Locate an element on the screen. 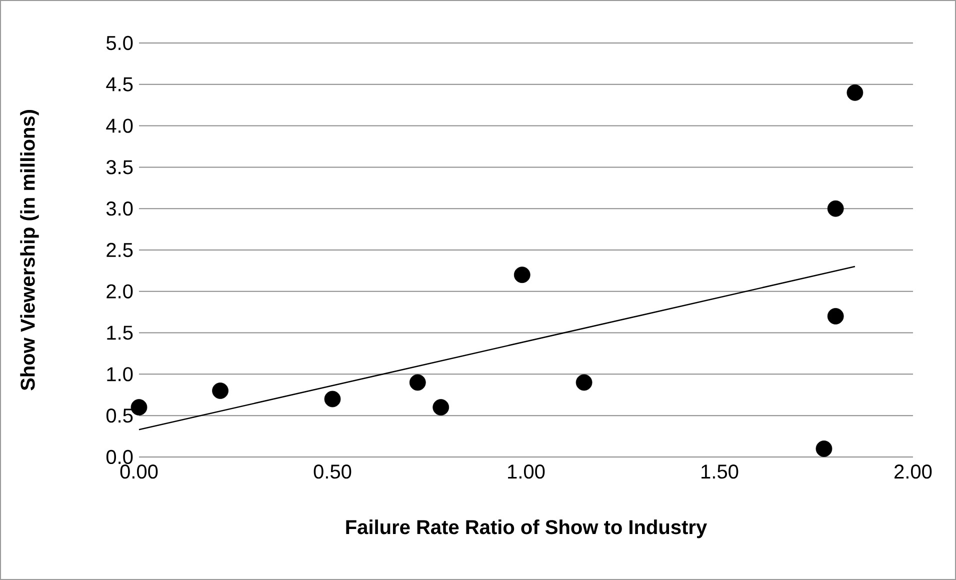 This screenshot has width=956, height=580. y-tick-label: 5.0 is located at coordinates (119, 43).